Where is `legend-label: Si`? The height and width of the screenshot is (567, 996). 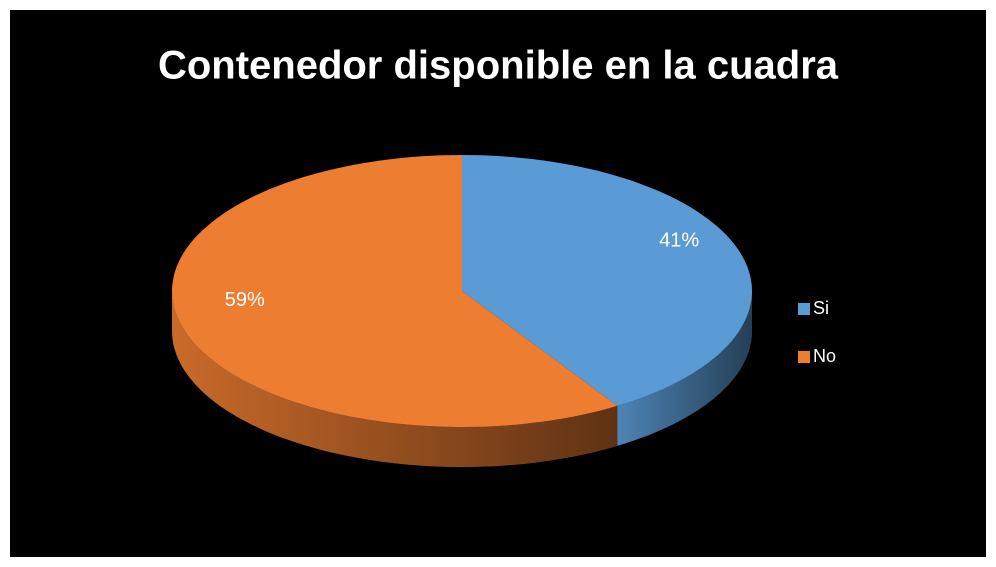 legend-label: Si is located at coordinates (821, 308).